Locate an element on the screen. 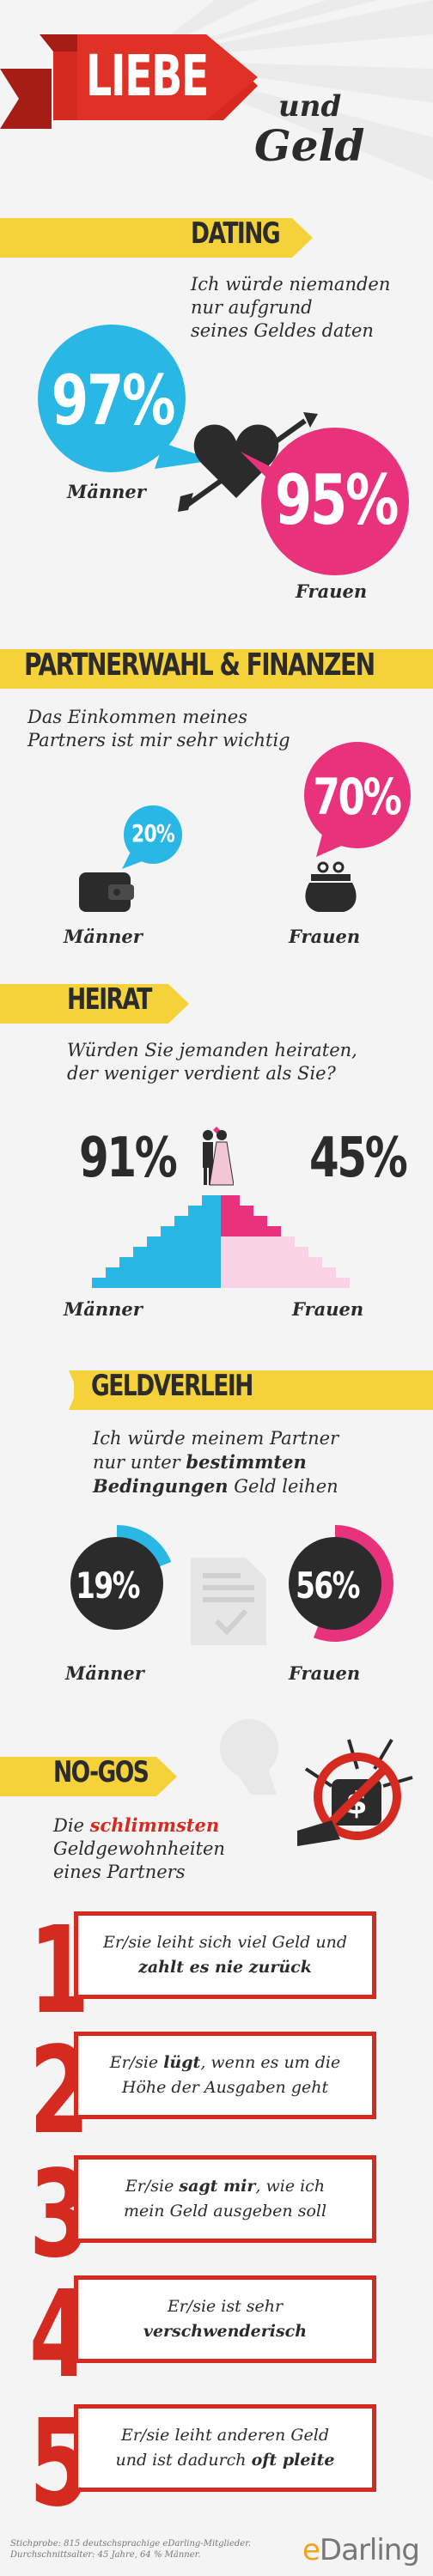  header-title-geld: Geld is located at coordinates (309, 145).